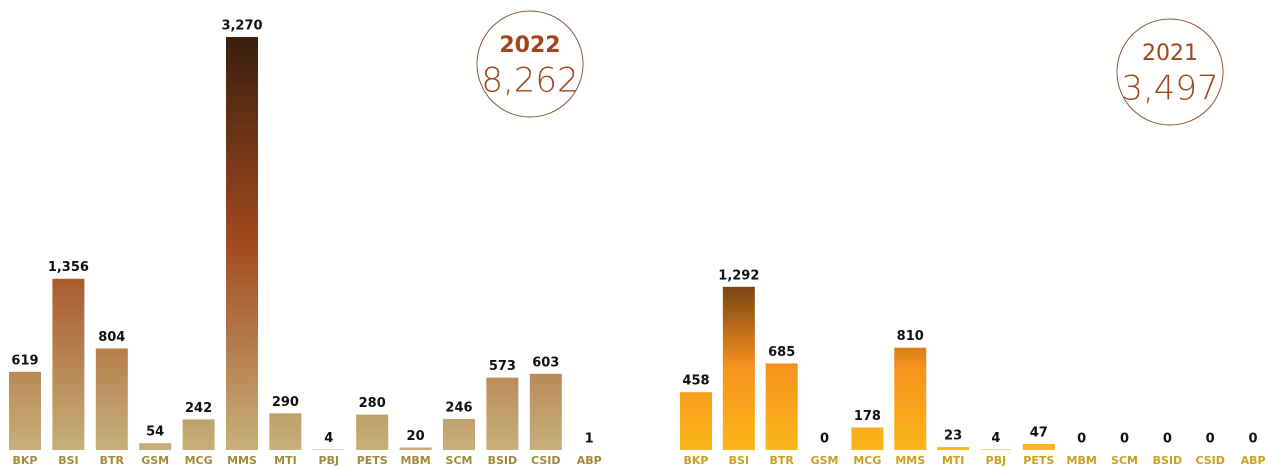  What do you see at coordinates (241, 26) in the screenshot?
I see `value-label: 3,270` at bounding box center [241, 26].